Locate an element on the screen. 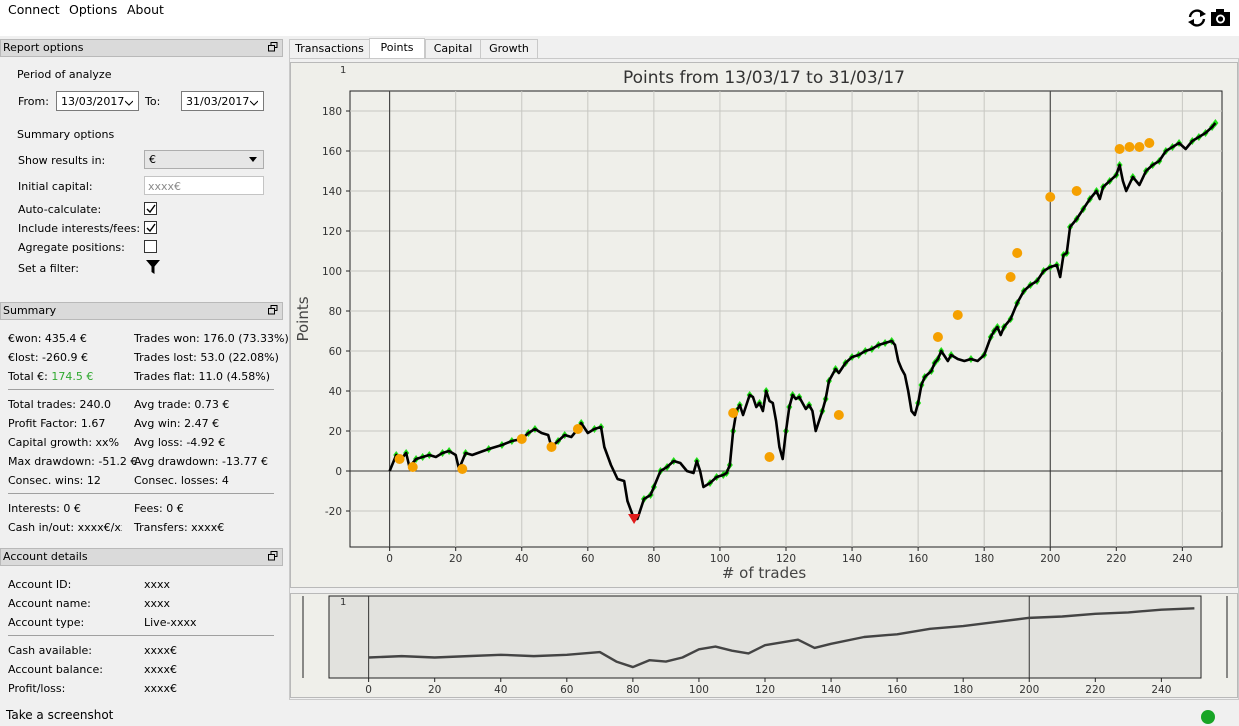 The width and height of the screenshot is (1239, 726). overview-x-tick-label: 220 is located at coordinates (1095, 690).